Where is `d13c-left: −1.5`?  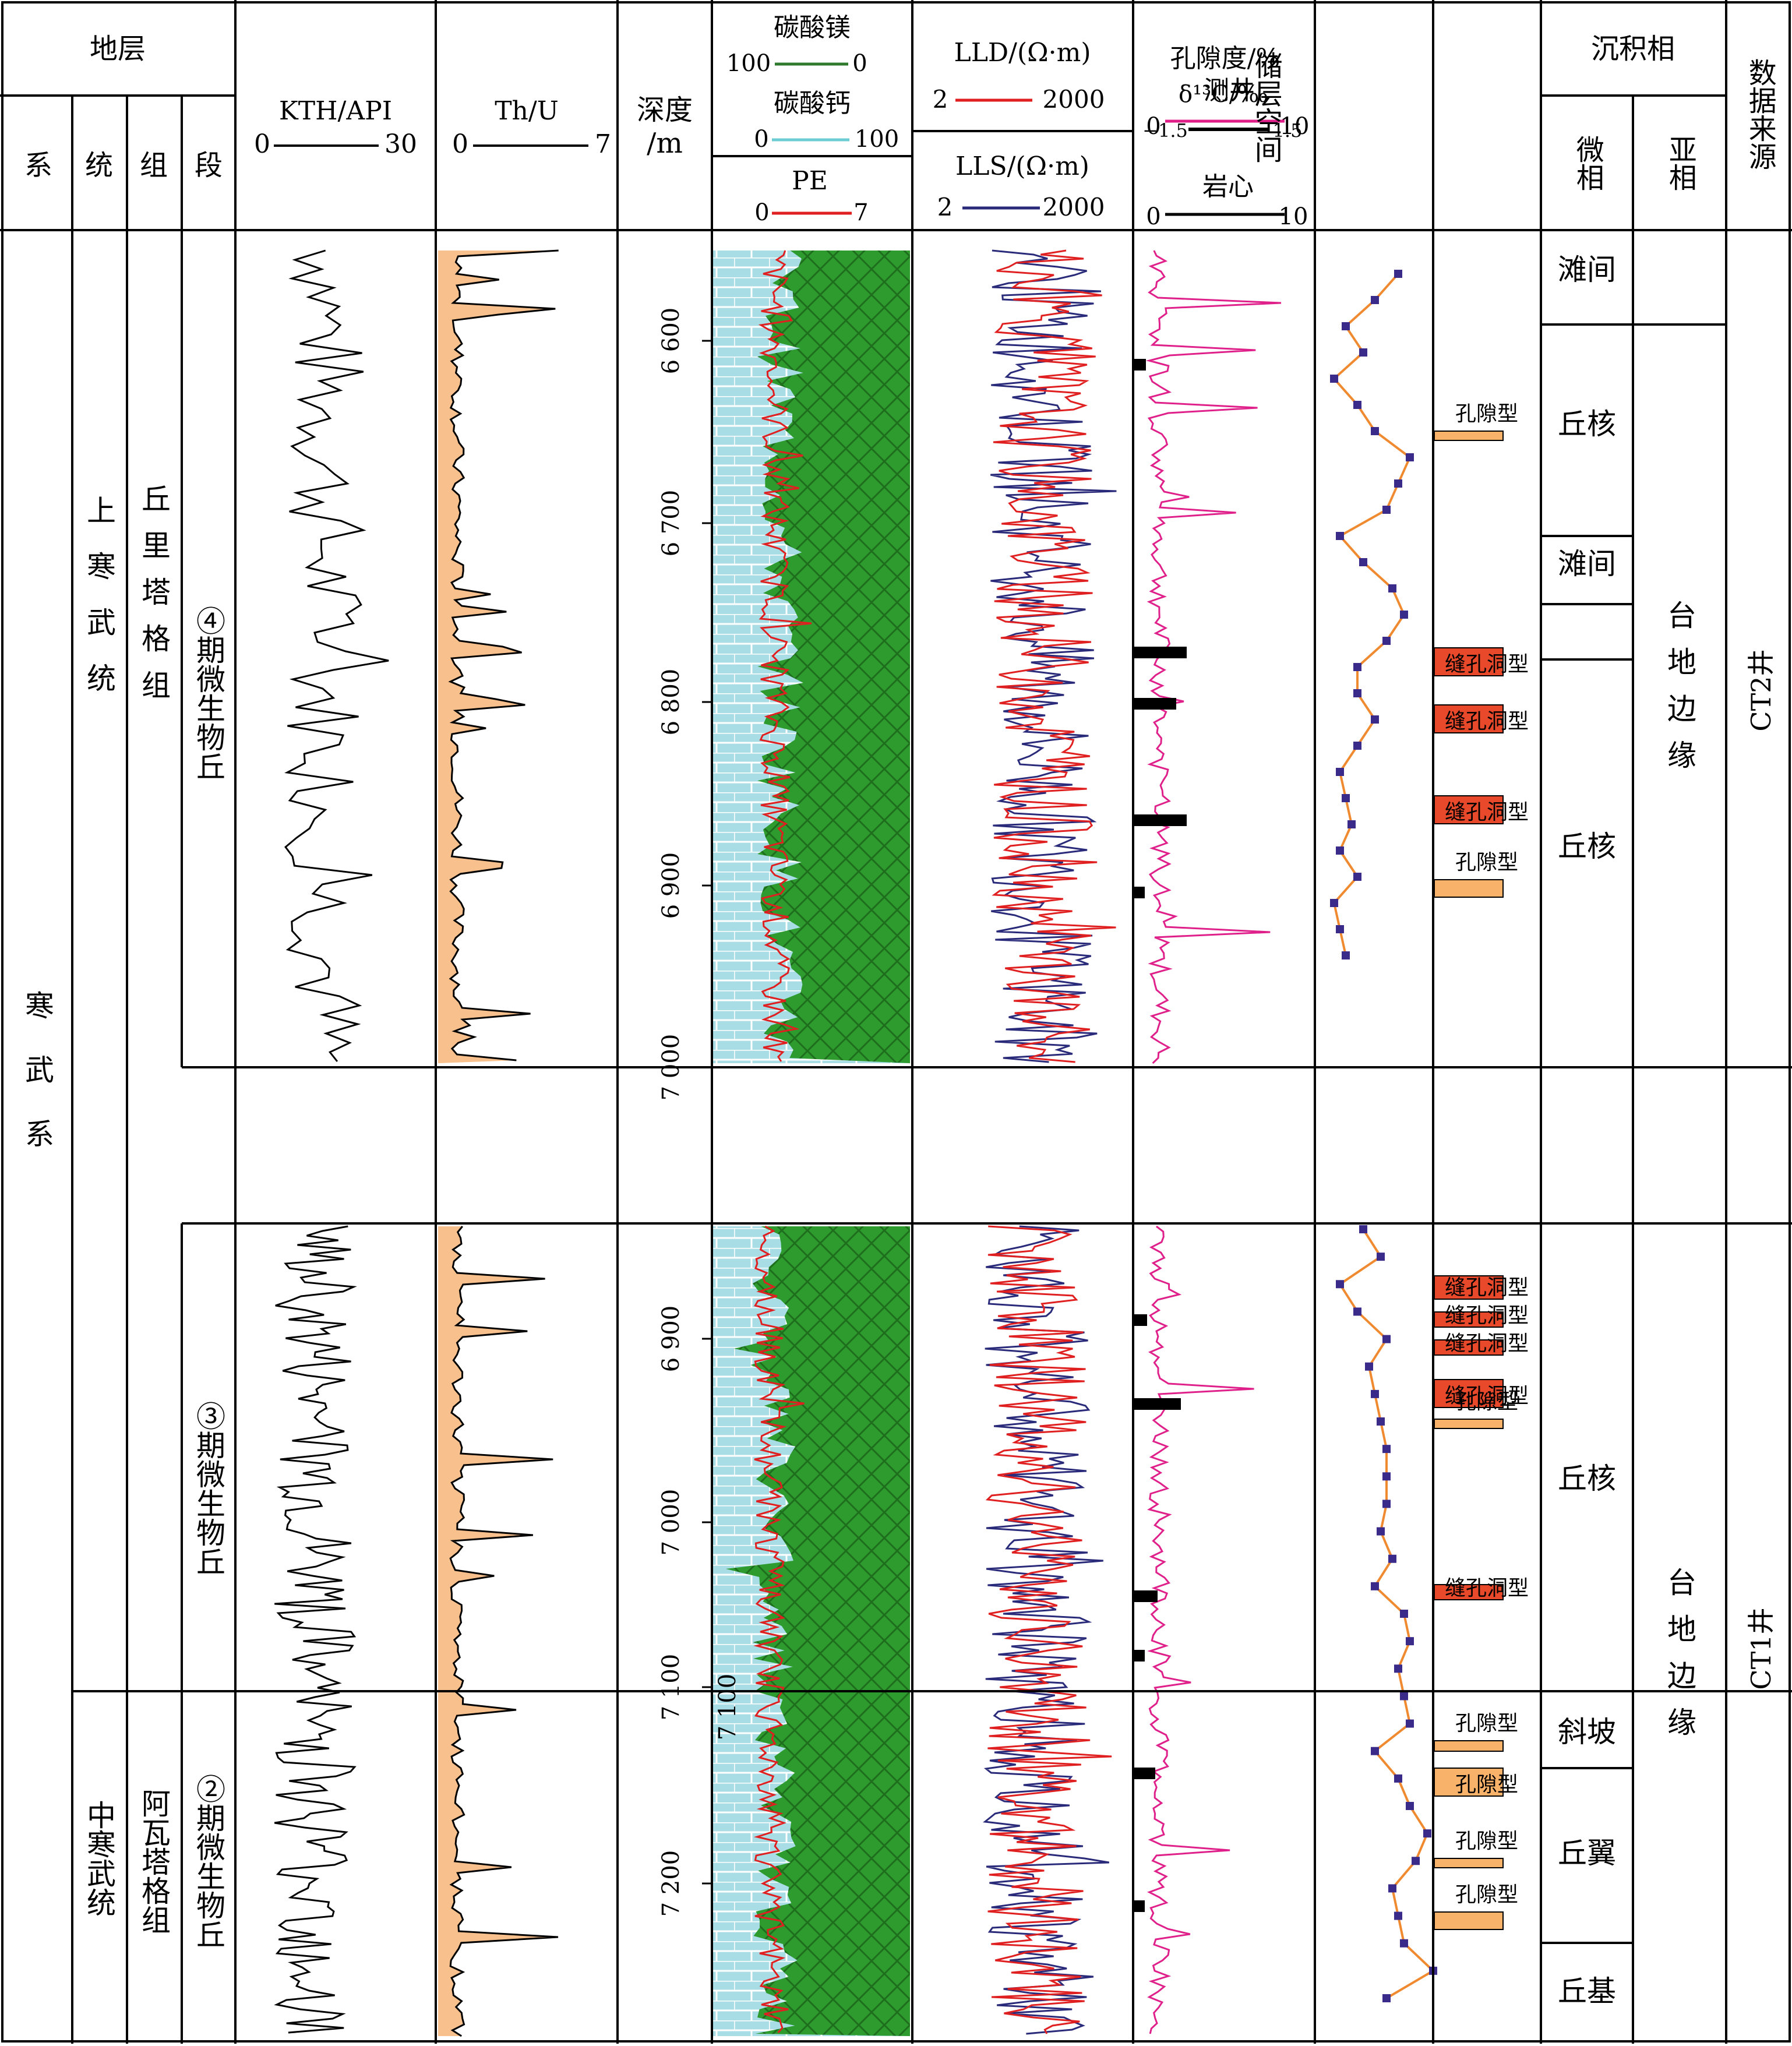
d13c-left: −1.5 is located at coordinates (1165, 130).